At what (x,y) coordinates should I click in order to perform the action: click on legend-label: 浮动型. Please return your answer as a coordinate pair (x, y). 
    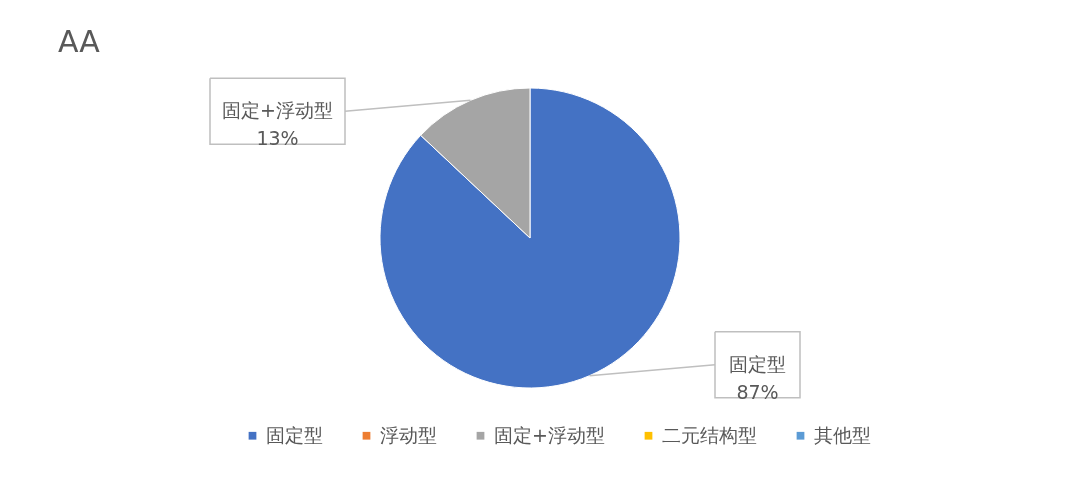
    Looking at the image, I should click on (408, 434).